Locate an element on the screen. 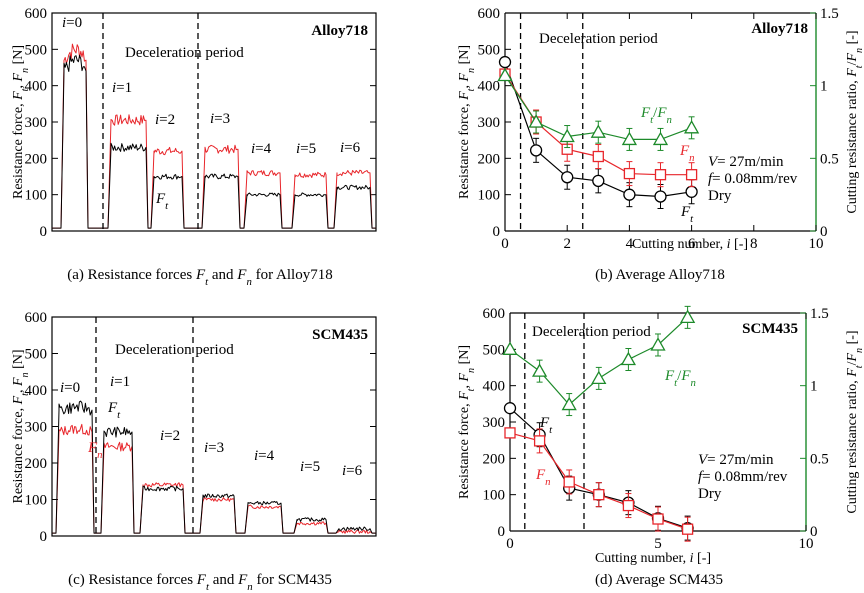 The height and width of the screenshot is (593, 864). x-tick-label: 6 is located at coordinates (692, 244).